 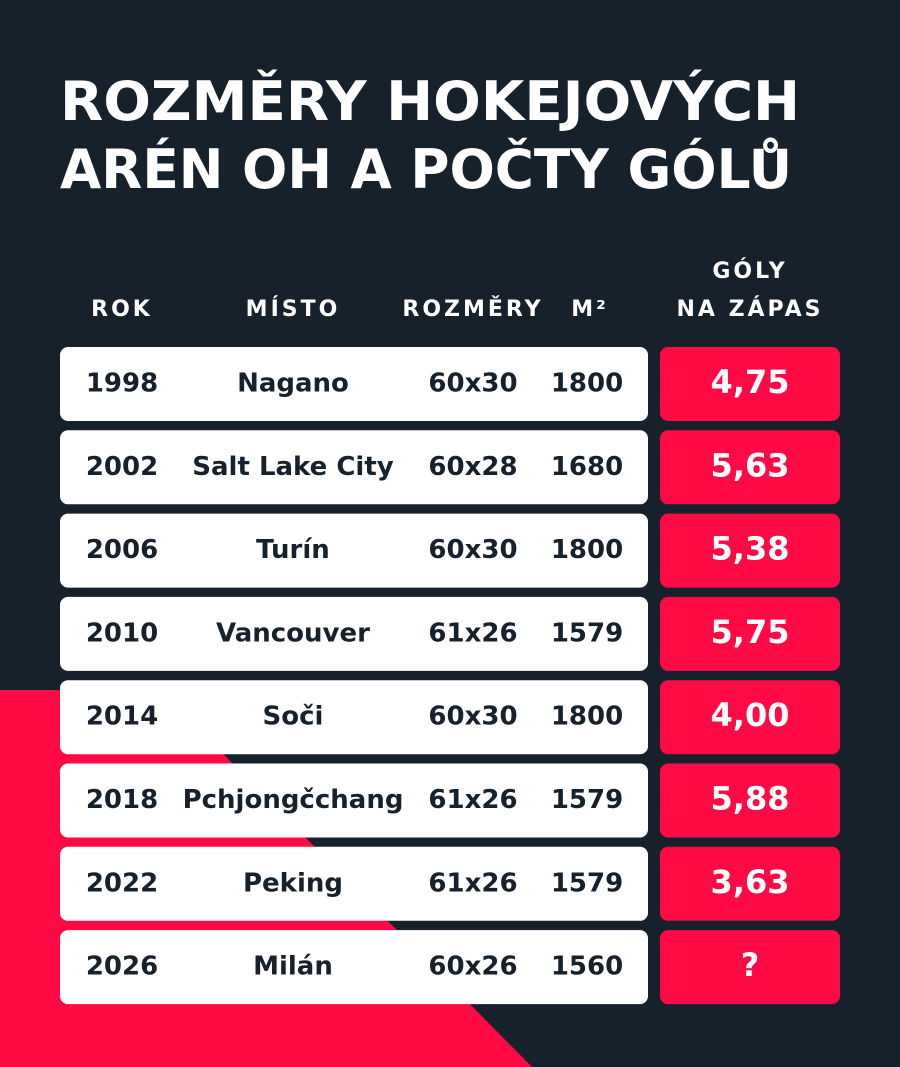 I want to click on cell: Soči, so click(x=293, y=717).